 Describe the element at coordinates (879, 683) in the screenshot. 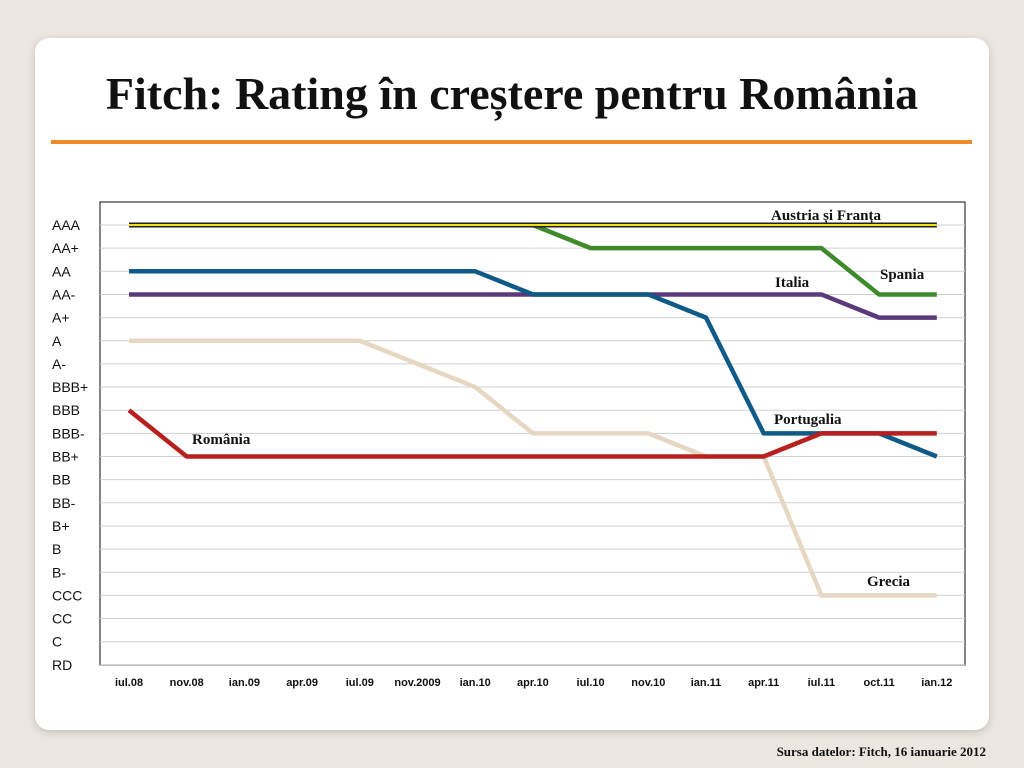

I see `x-tick-label: oct.11` at that location.